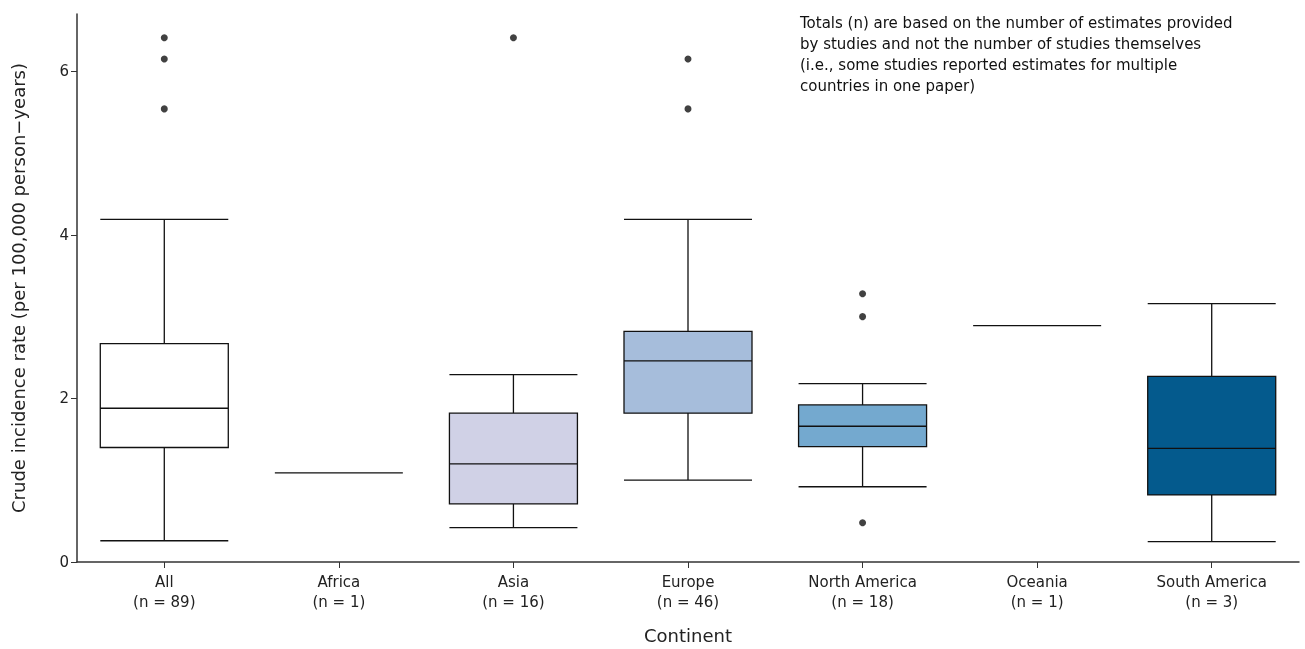 The image size is (1305, 649). Describe the element at coordinates (1211, 592) in the screenshot. I see `x-tick-label: South America (n = 3)` at that location.